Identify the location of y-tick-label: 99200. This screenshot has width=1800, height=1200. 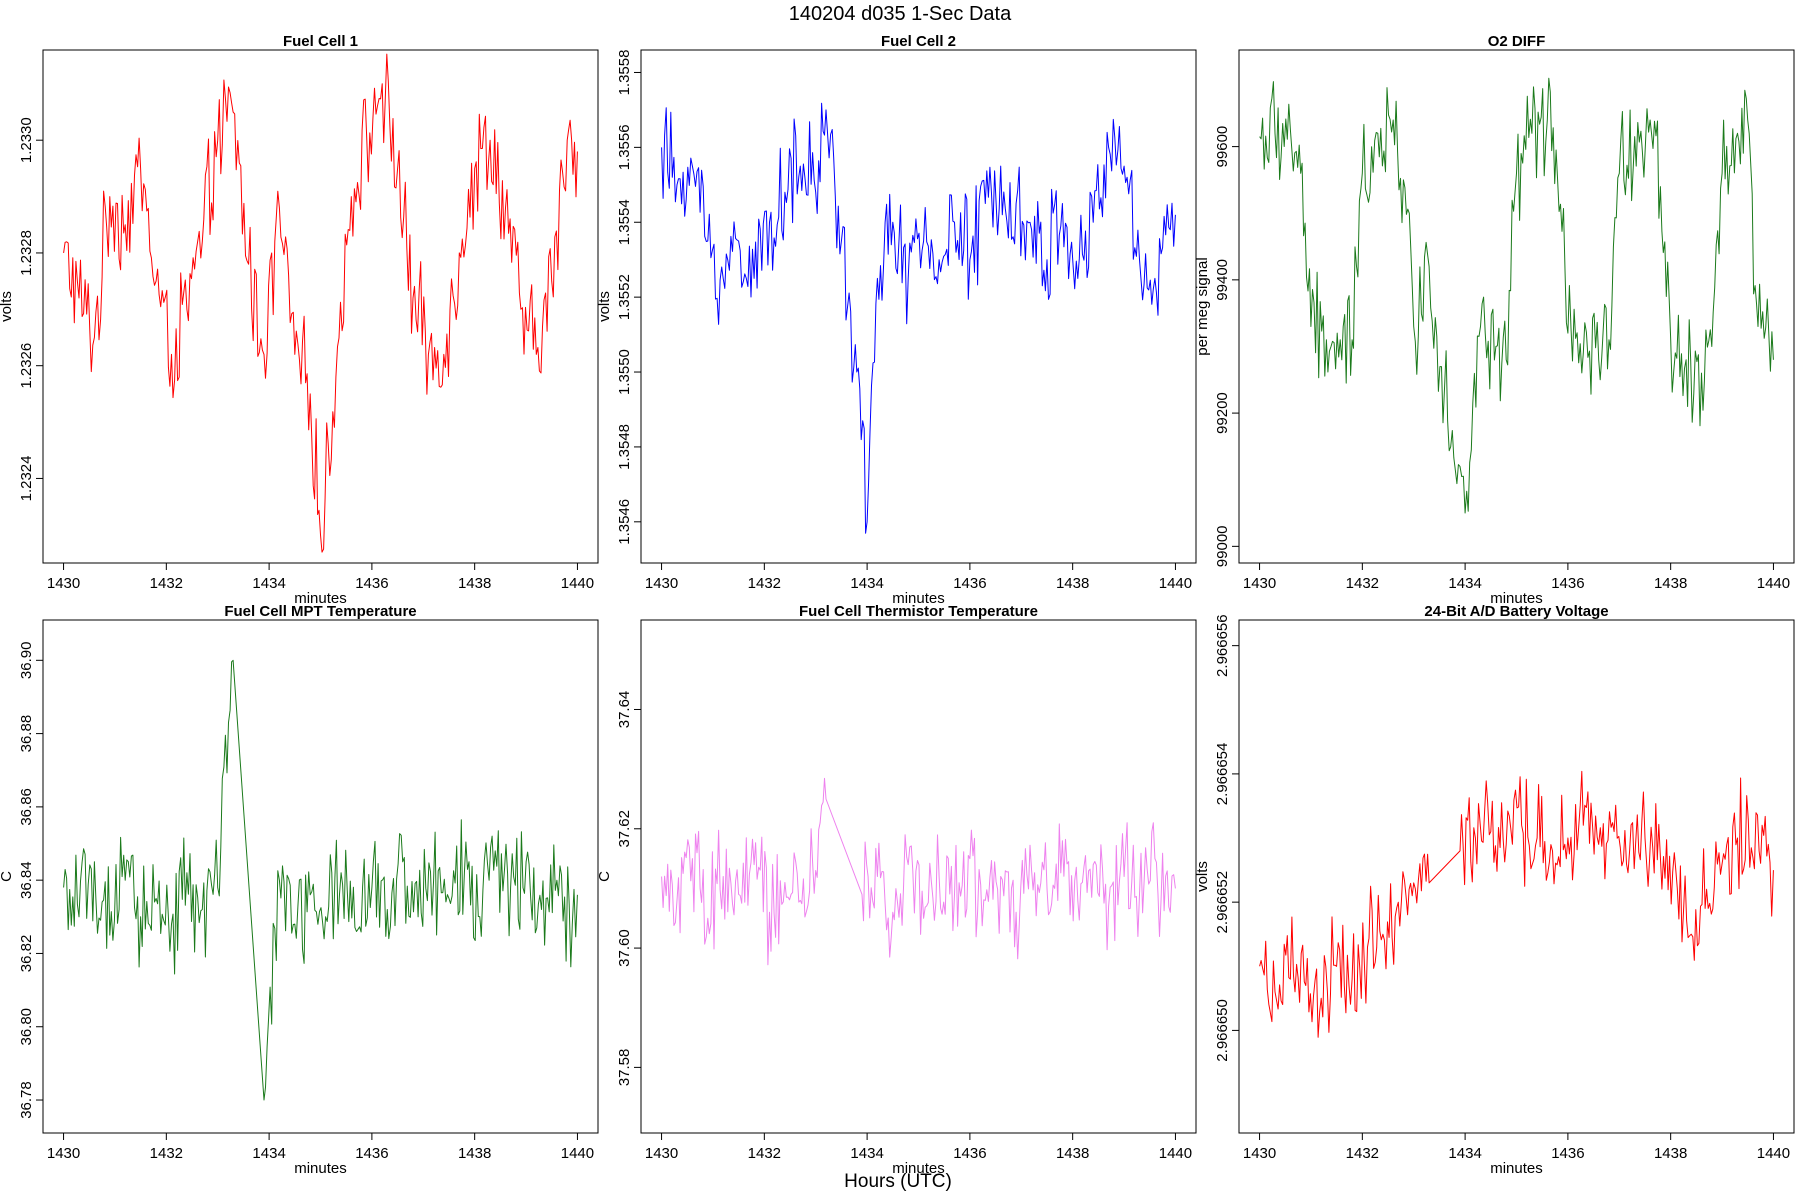
(1222, 413).